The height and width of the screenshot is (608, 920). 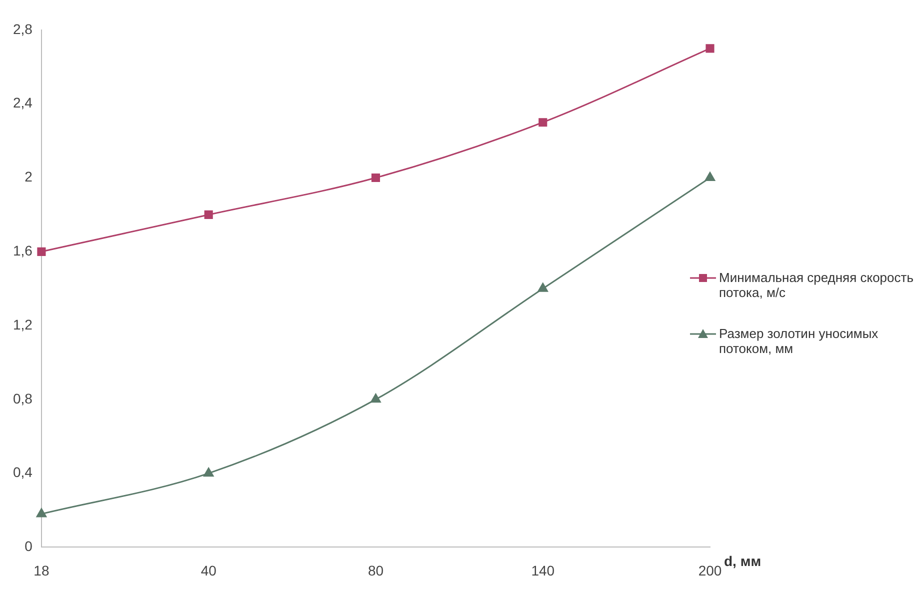 What do you see at coordinates (22, 102) in the screenshot?
I see `y-tick-label: 2,4` at bounding box center [22, 102].